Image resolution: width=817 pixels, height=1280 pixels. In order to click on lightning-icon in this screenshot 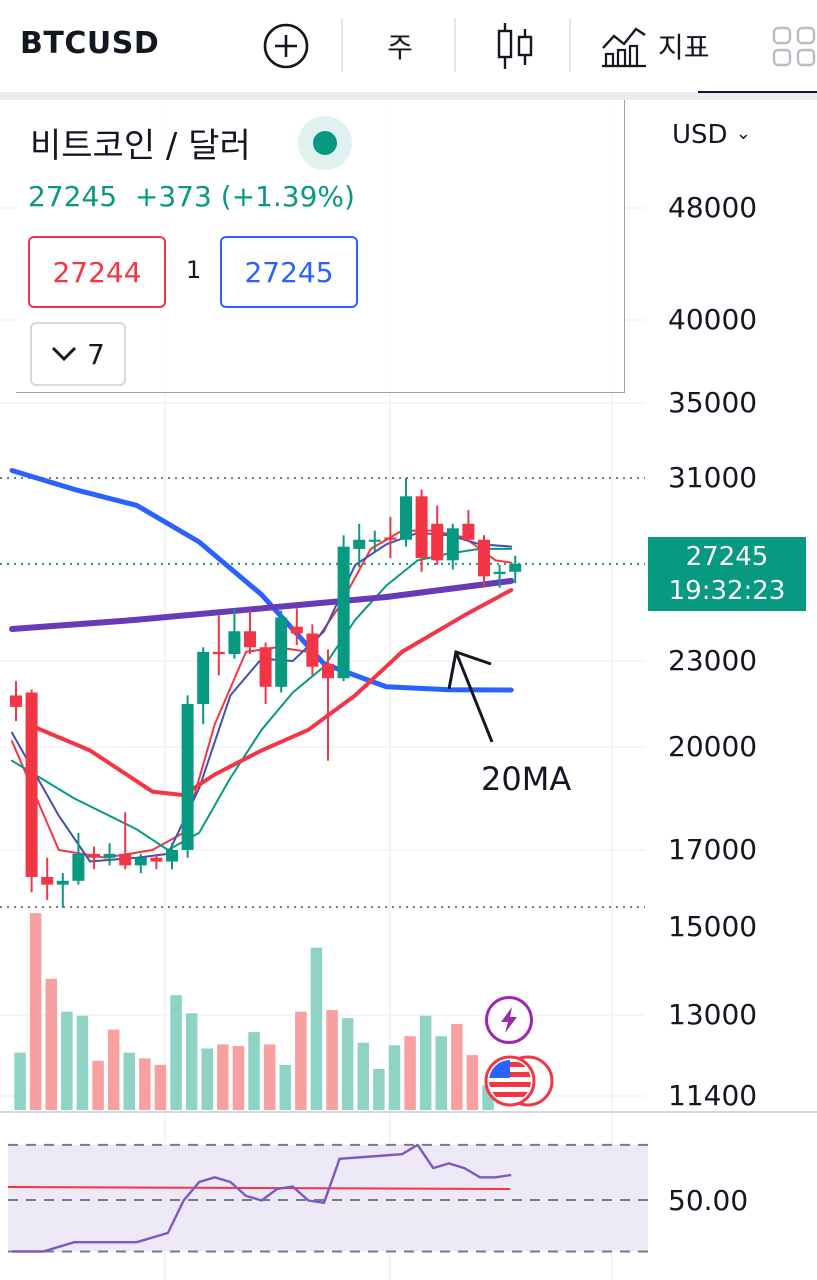, I will do `click(509, 1020)`.